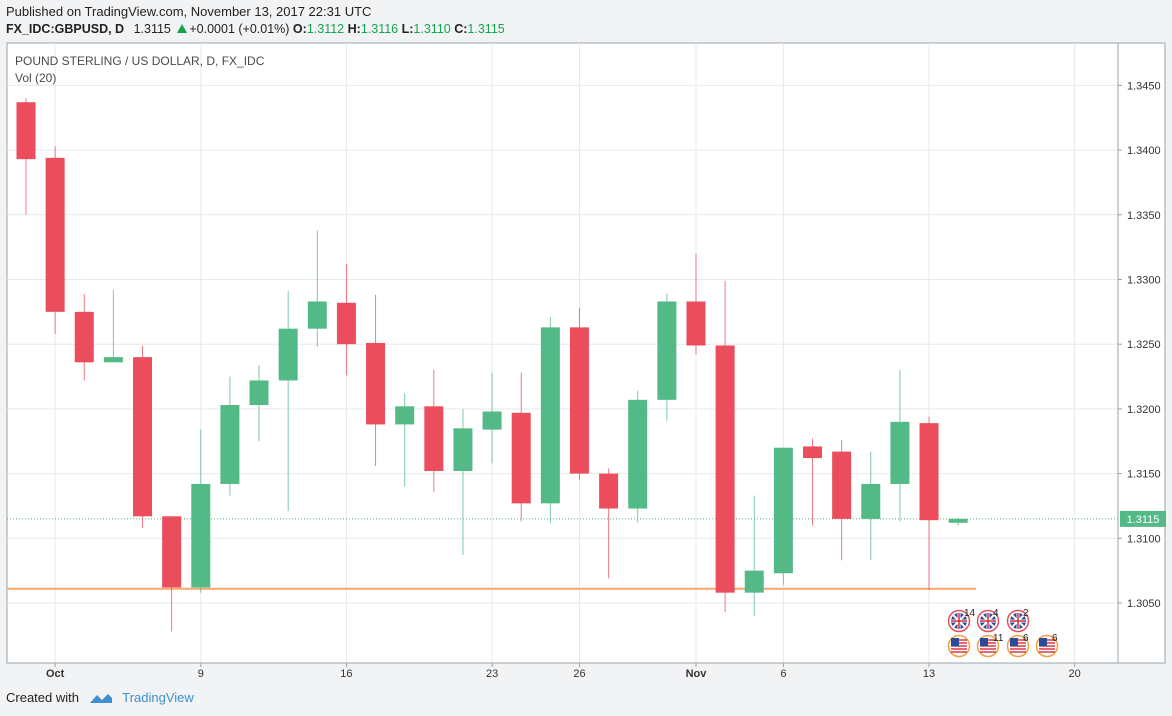 The image size is (1172, 716). Describe the element at coordinates (239, 29) in the screenshot. I see `price-change: +0.0001 (+0.01%)` at that location.